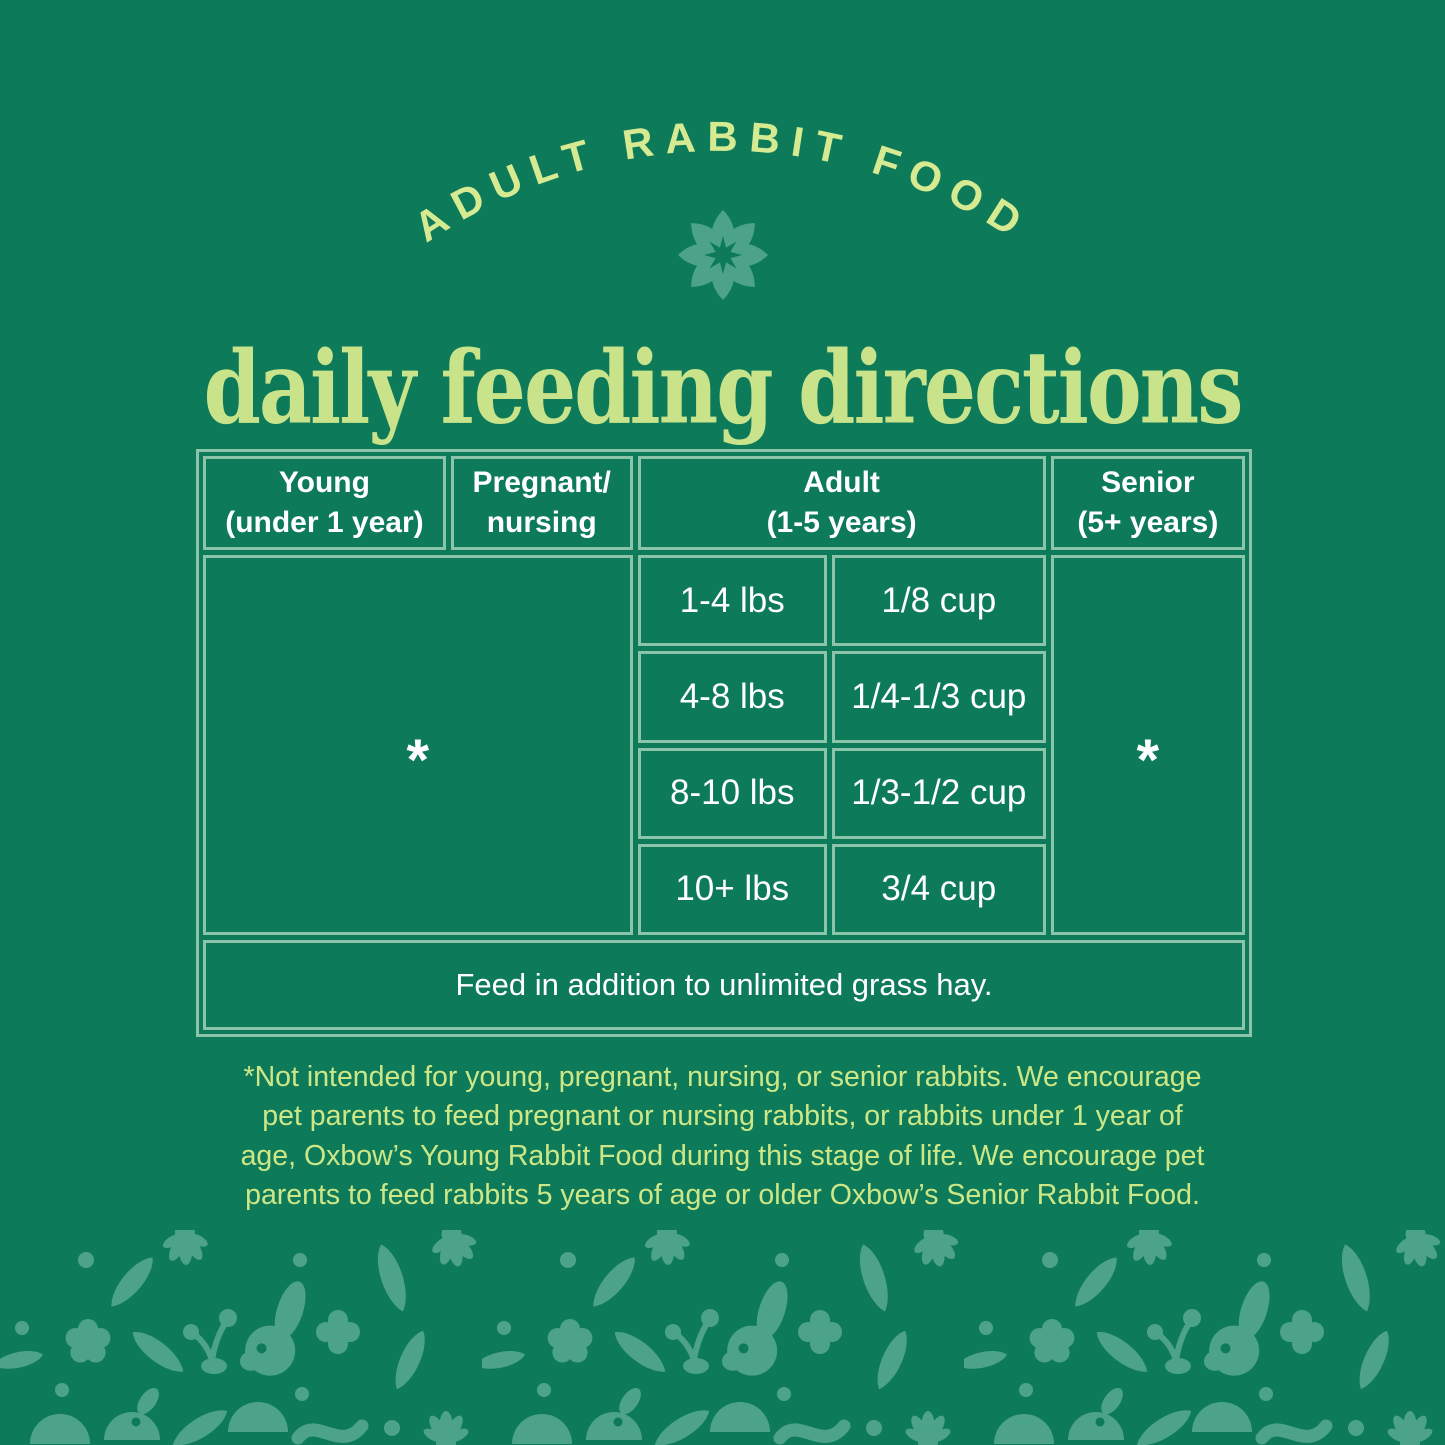 The height and width of the screenshot is (1445, 1445). I want to click on column-header-senior: Senior (5+ years), so click(1147, 503).